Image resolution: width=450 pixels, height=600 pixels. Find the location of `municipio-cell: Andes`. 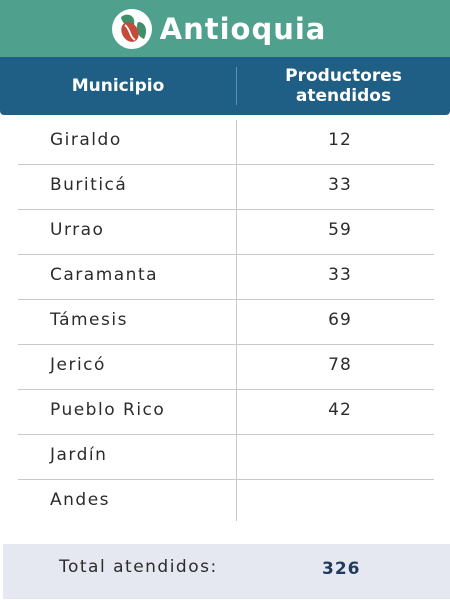

municipio-cell: Andes is located at coordinates (80, 500).